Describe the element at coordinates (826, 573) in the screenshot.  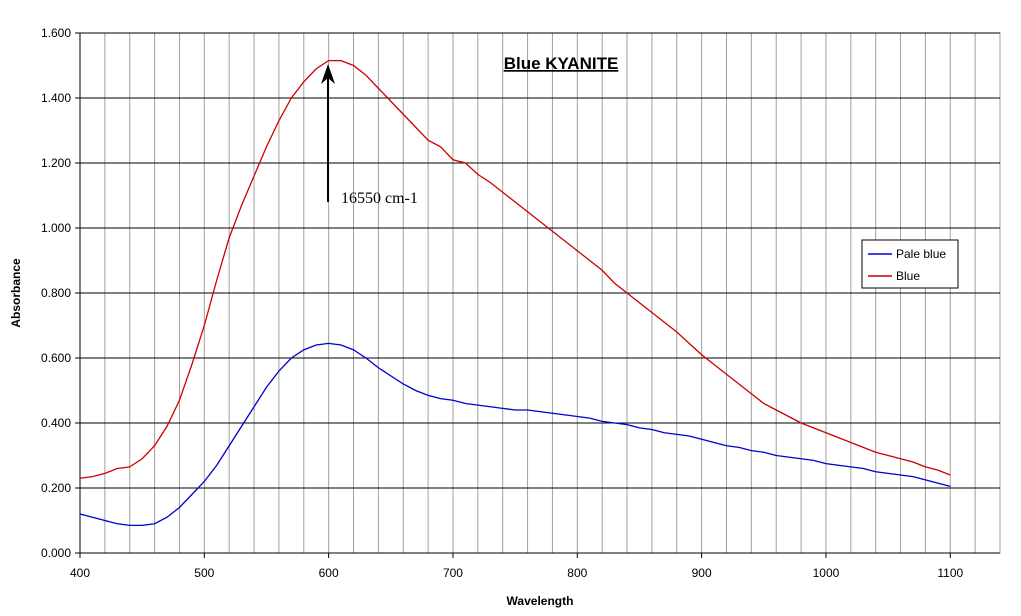
I see `x-tick-label: 1000` at that location.